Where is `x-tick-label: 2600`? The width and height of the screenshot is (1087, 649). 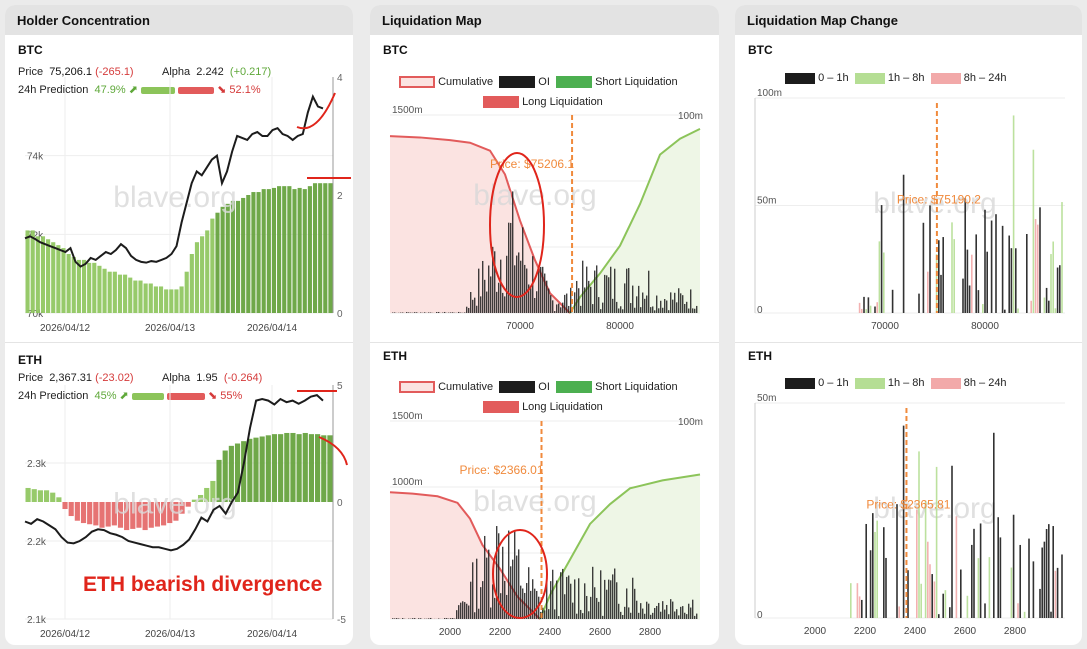
x-tick-label: 2600 is located at coordinates (600, 632).